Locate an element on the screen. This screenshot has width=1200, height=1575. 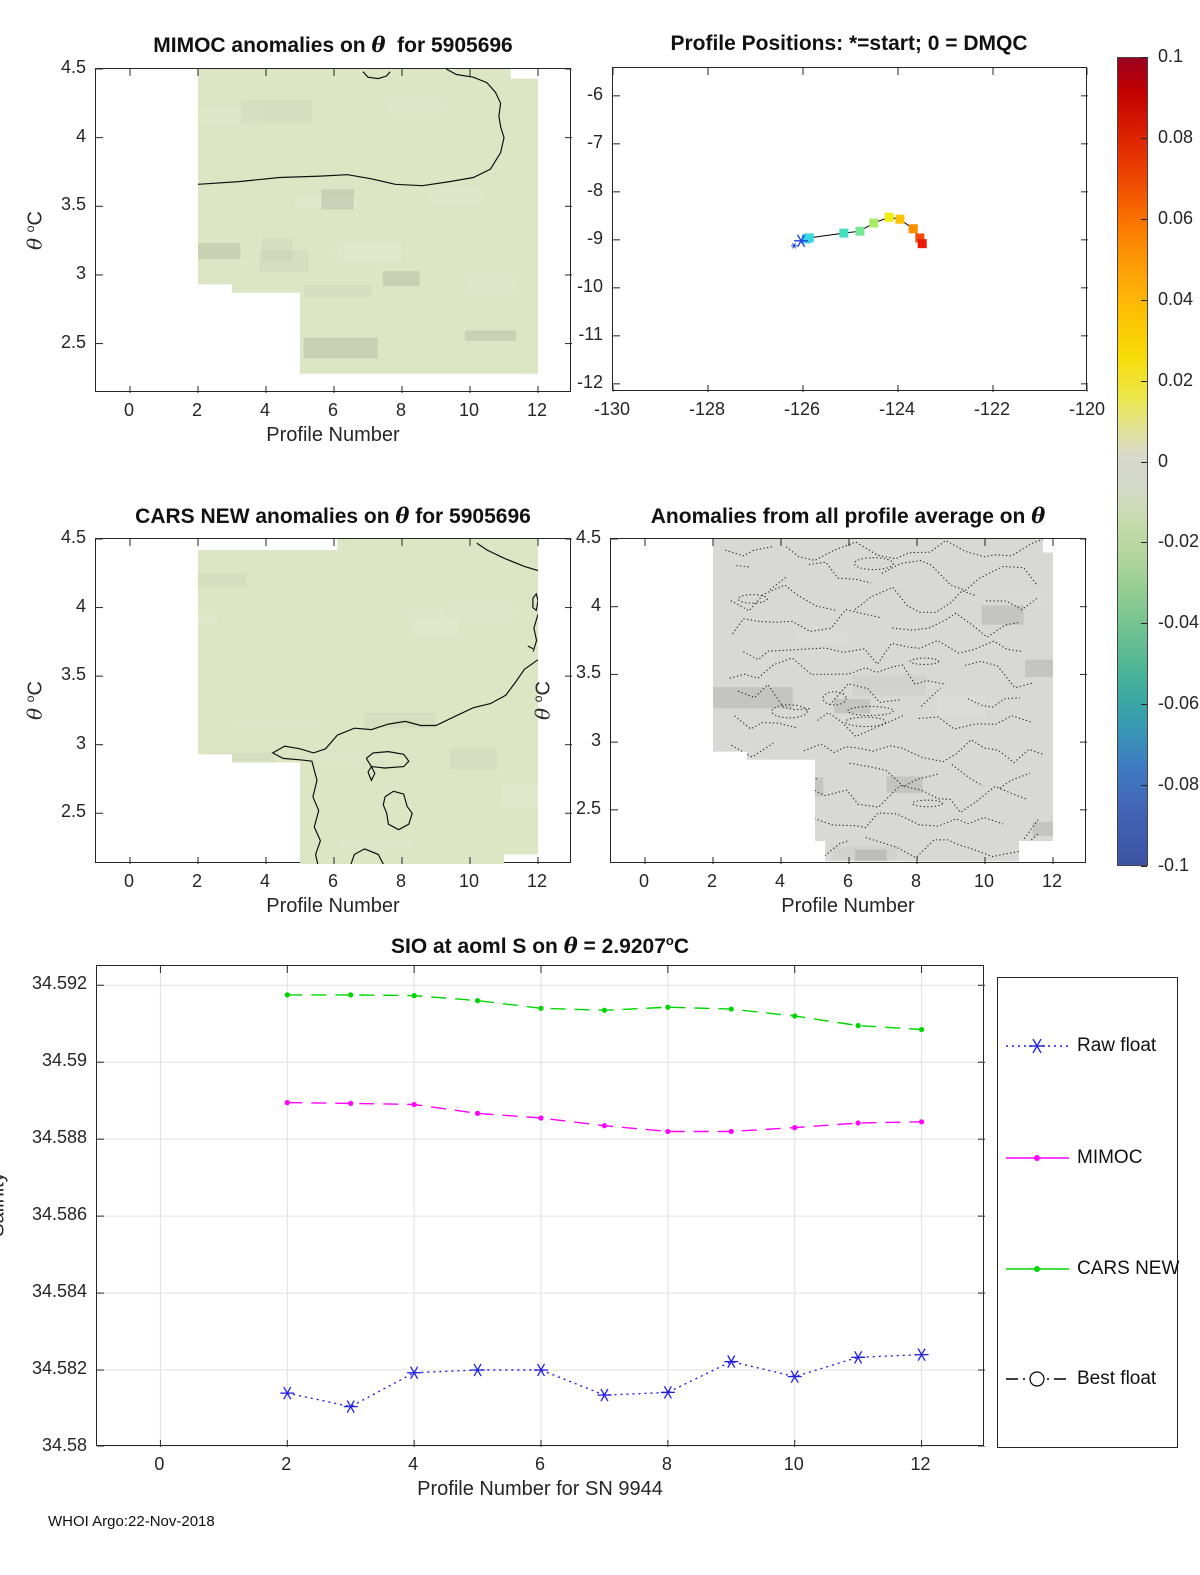
legend-circle-marker is located at coordinates (1037, 1379).